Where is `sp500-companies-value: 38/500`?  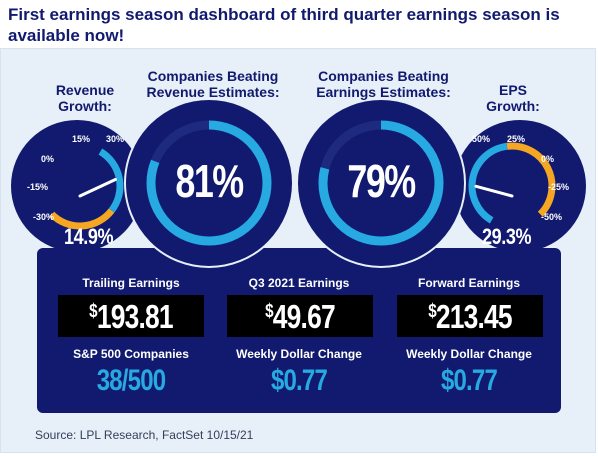 sp500-companies-value: 38/500 is located at coordinates (131, 380).